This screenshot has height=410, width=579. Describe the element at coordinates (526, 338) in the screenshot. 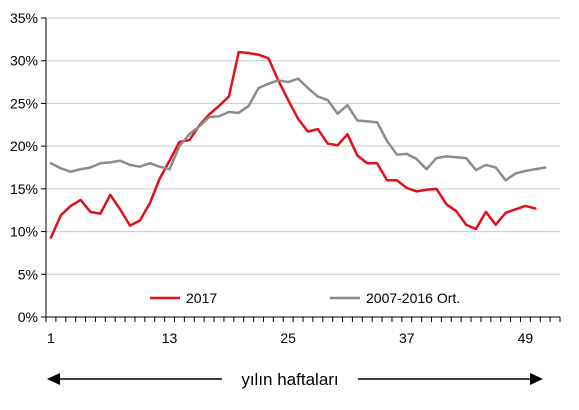

I see `x-tick-label: 49` at that location.